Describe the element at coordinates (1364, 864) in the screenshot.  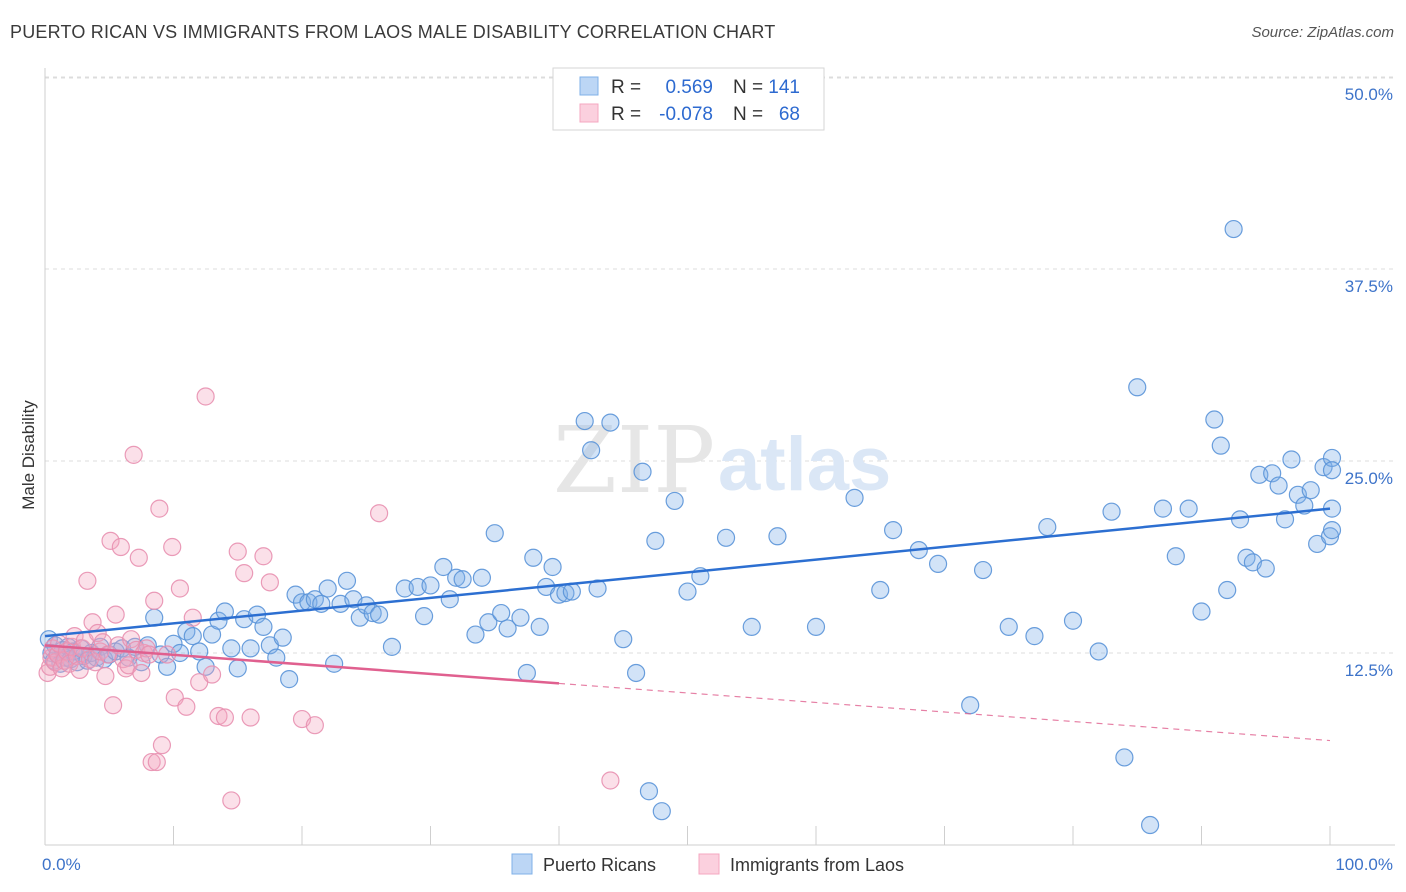
I see `x-tick-label: 100.0%` at that location.